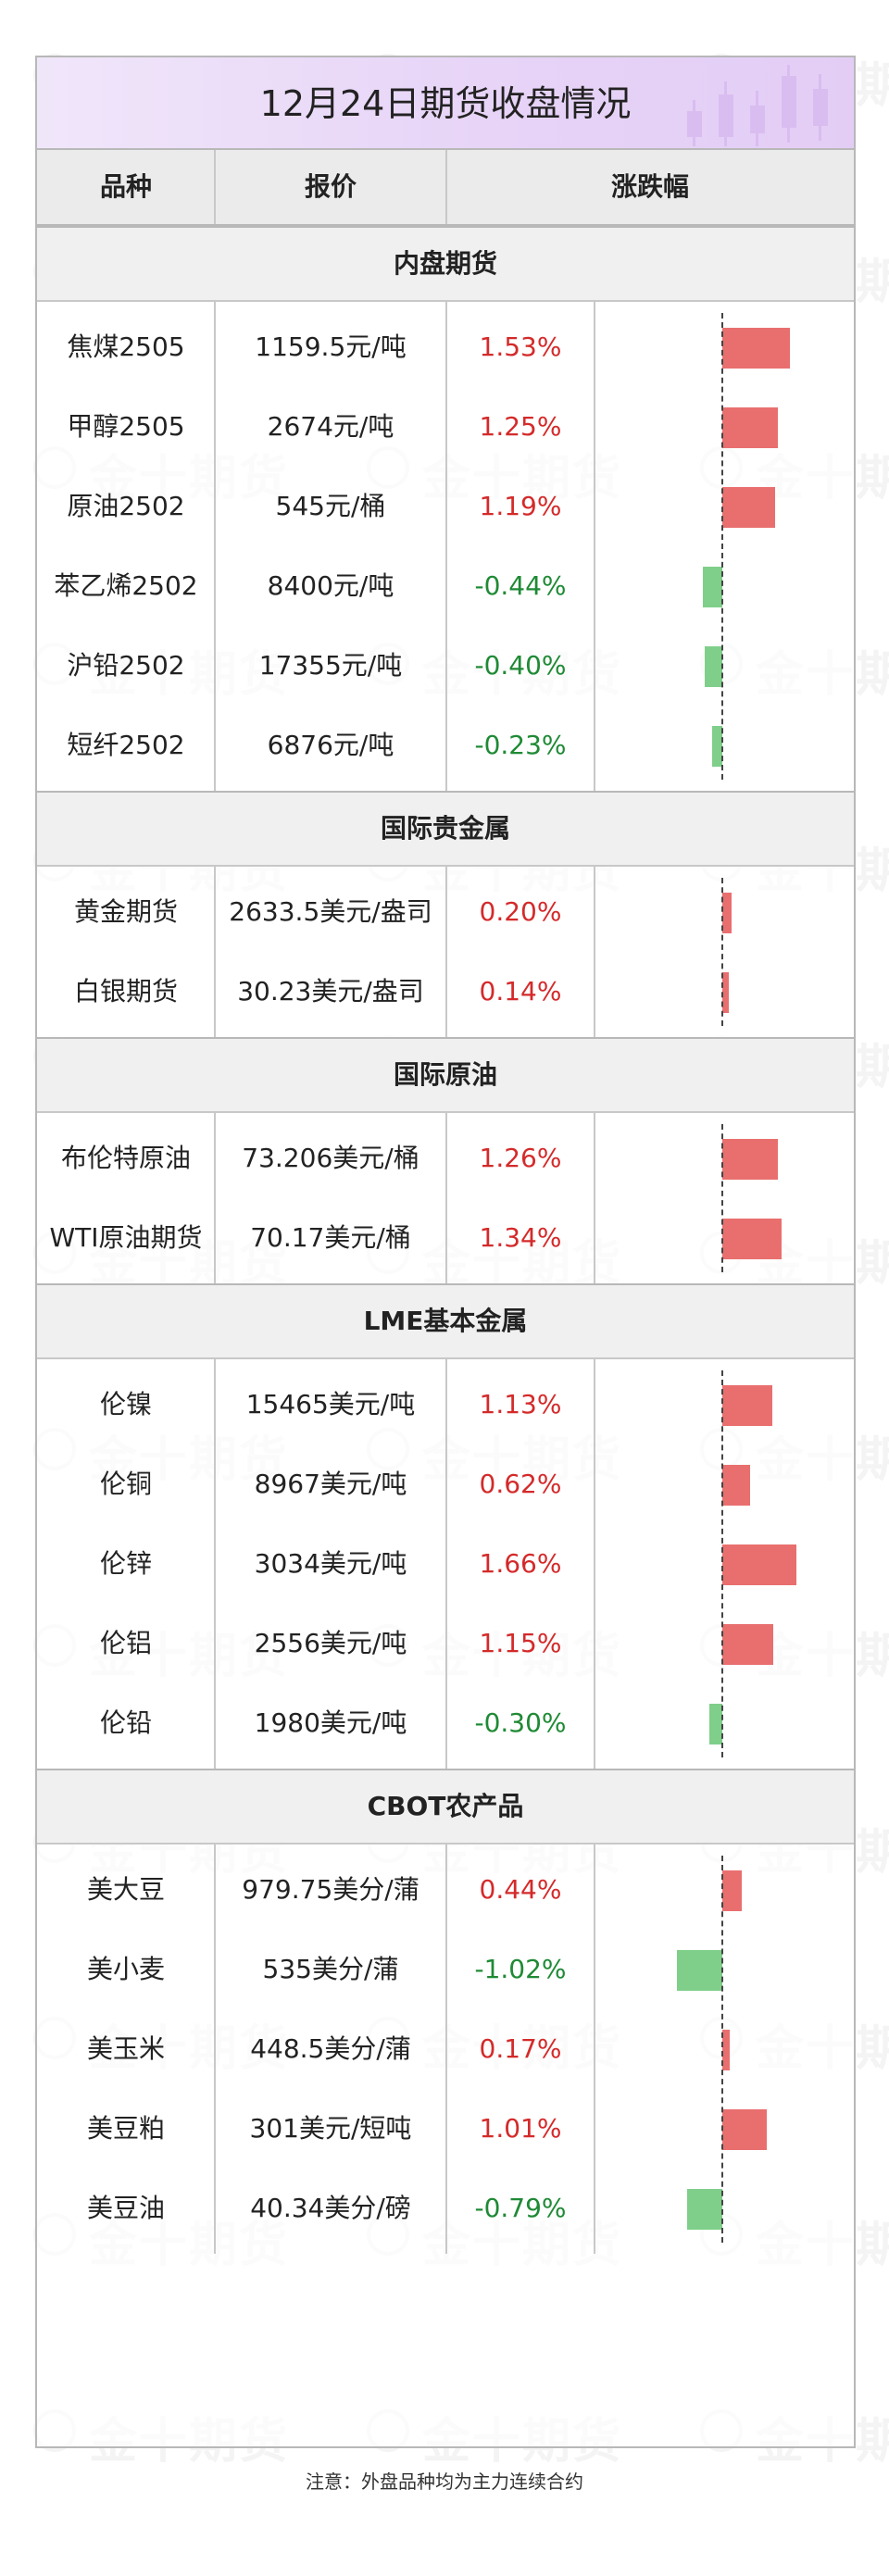 This screenshot has width=889, height=2576. I want to click on table-row: 焦煤2505 1159.5元/吨 1.53%, so click(446, 347).